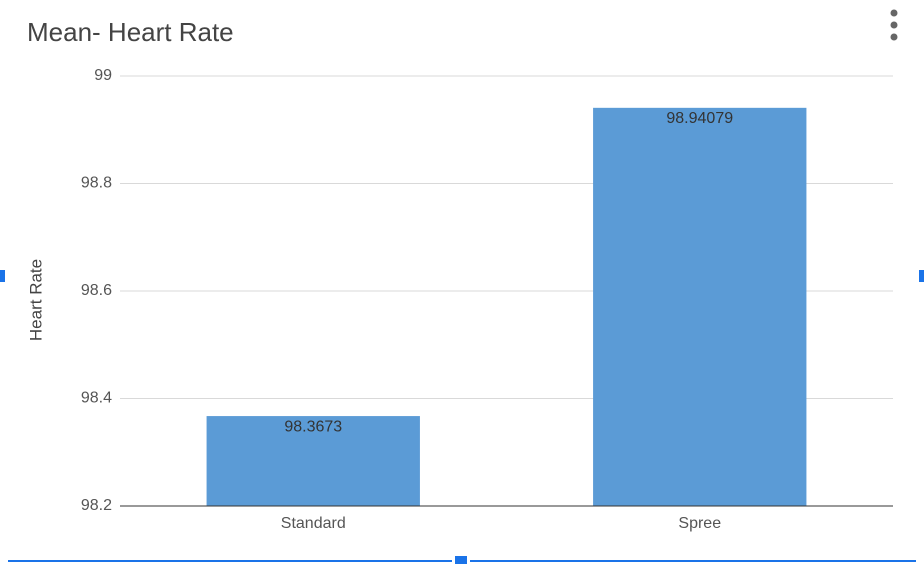  Describe the element at coordinates (313, 461) in the screenshot. I see `bar` at that location.